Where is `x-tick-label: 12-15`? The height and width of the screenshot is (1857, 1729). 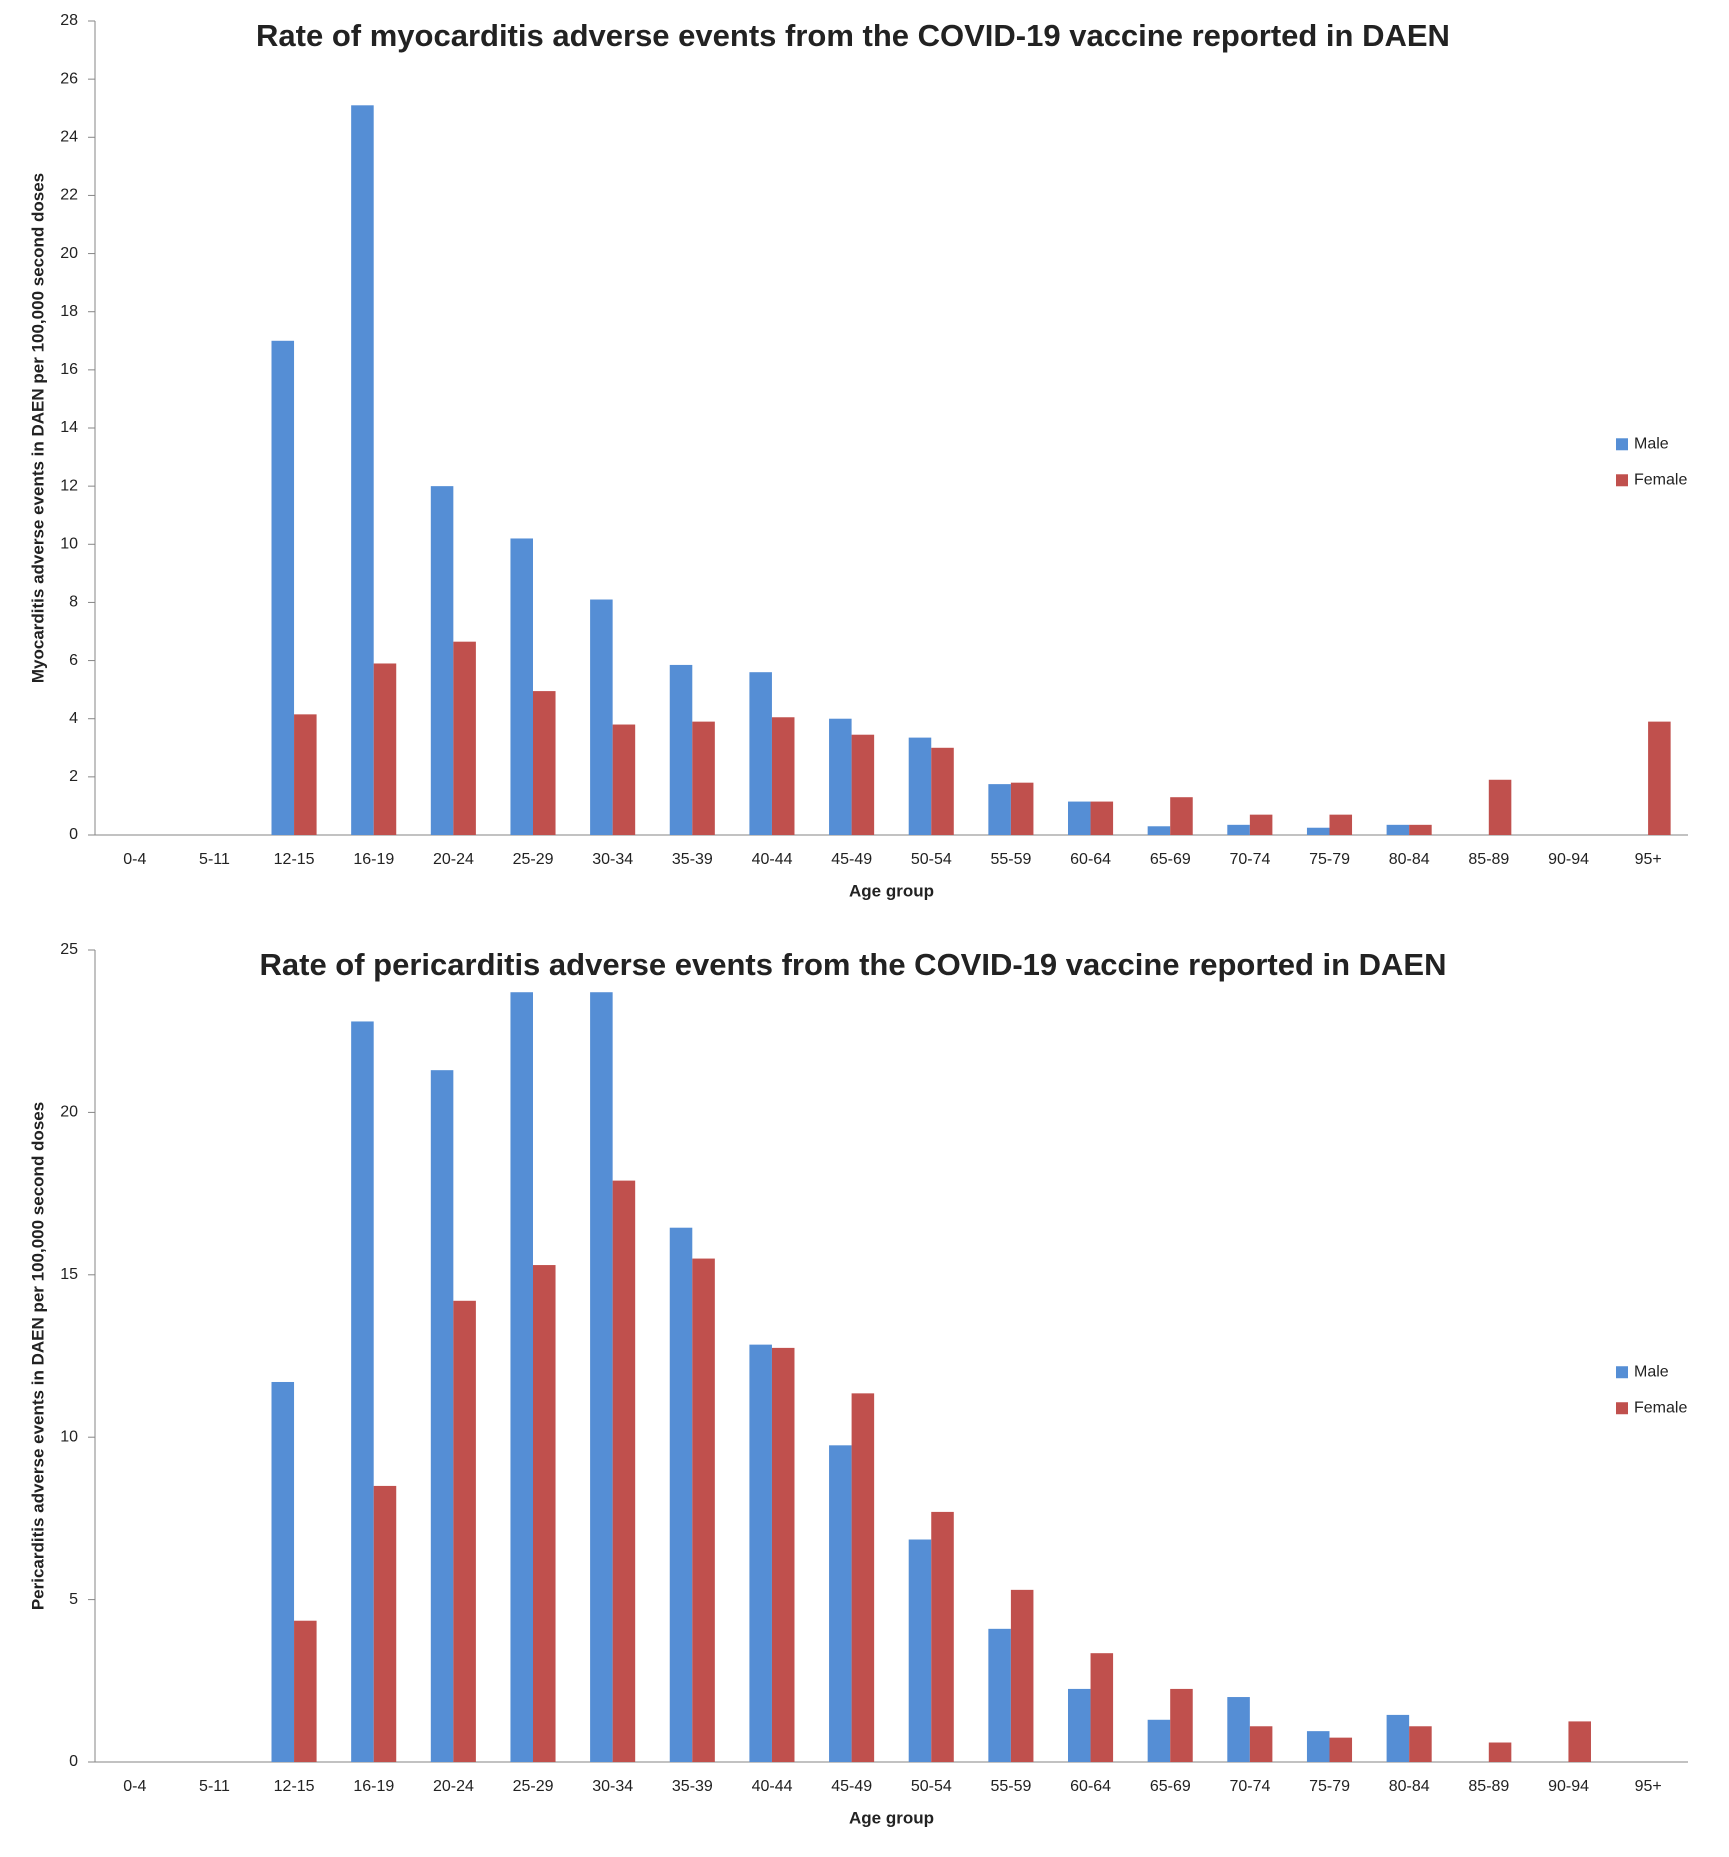 x-tick-label: 12-15 is located at coordinates (294, 859).